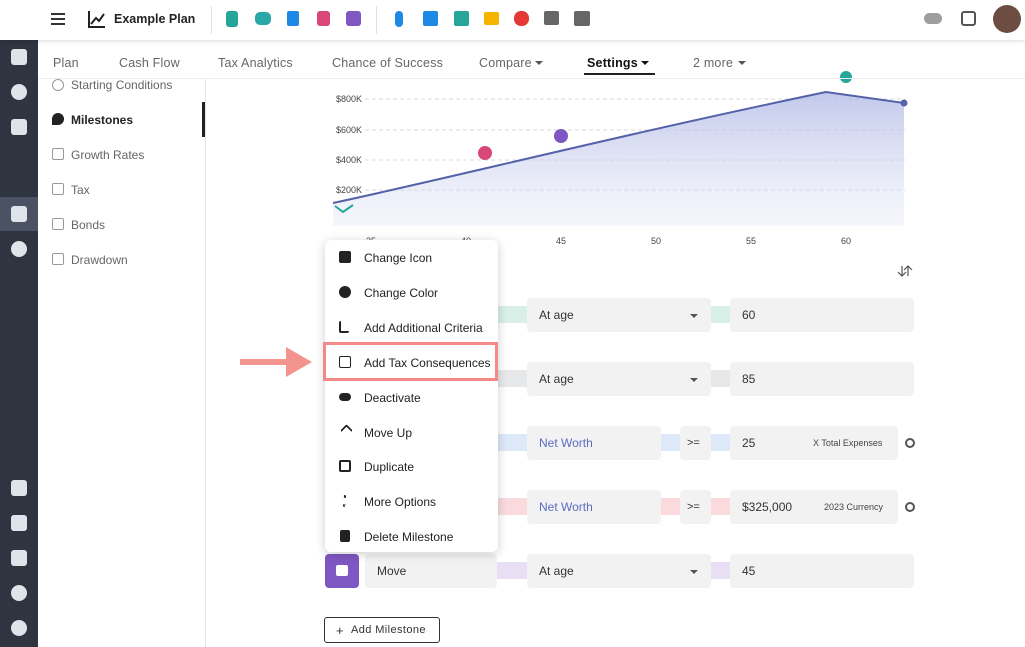 This screenshot has width=1025, height=647. Describe the element at coordinates (431, 571) in the screenshot. I see `name-field: Move` at that location.